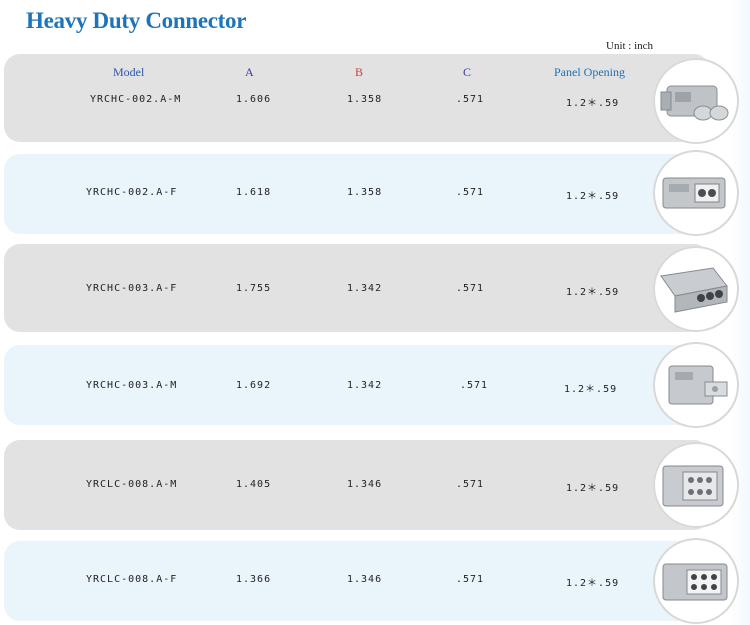 The image size is (750, 625). What do you see at coordinates (254, 288) in the screenshot?
I see `cell-a: 1.755` at bounding box center [254, 288].